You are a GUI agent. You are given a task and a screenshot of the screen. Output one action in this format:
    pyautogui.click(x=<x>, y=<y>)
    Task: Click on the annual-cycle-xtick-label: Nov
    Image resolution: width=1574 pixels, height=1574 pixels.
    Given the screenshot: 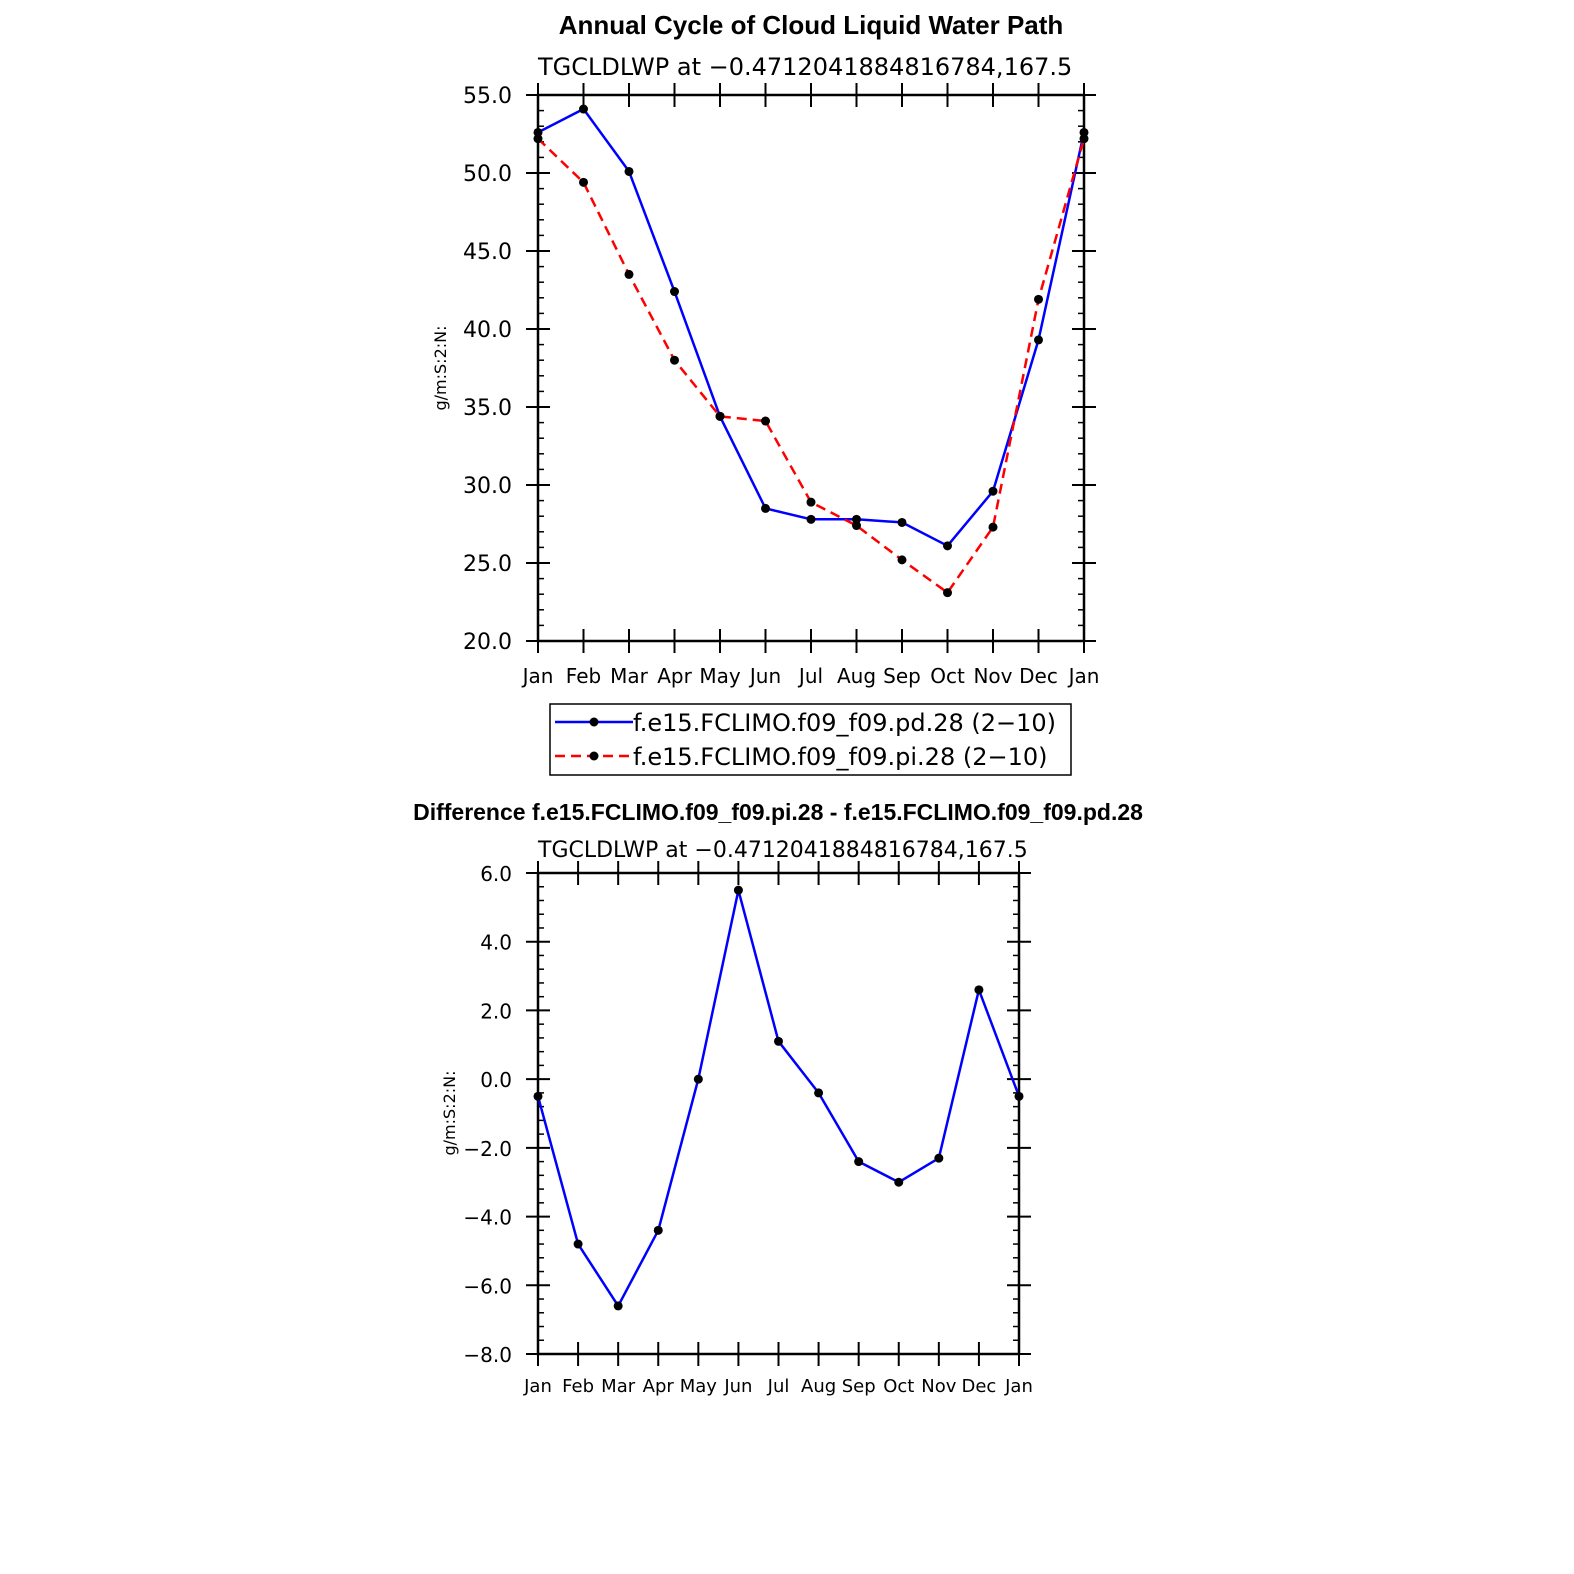 What is the action you would take?
    pyautogui.click(x=992, y=676)
    